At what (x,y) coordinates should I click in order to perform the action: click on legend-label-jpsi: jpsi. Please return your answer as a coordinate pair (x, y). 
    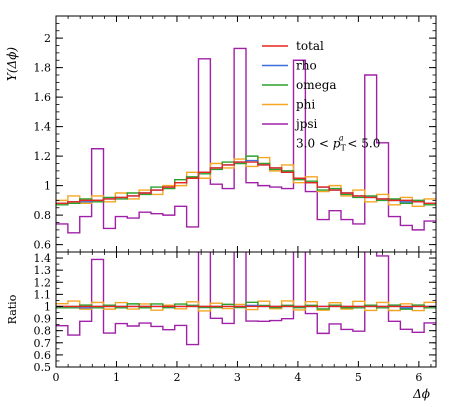
    Looking at the image, I should click on (306, 124).